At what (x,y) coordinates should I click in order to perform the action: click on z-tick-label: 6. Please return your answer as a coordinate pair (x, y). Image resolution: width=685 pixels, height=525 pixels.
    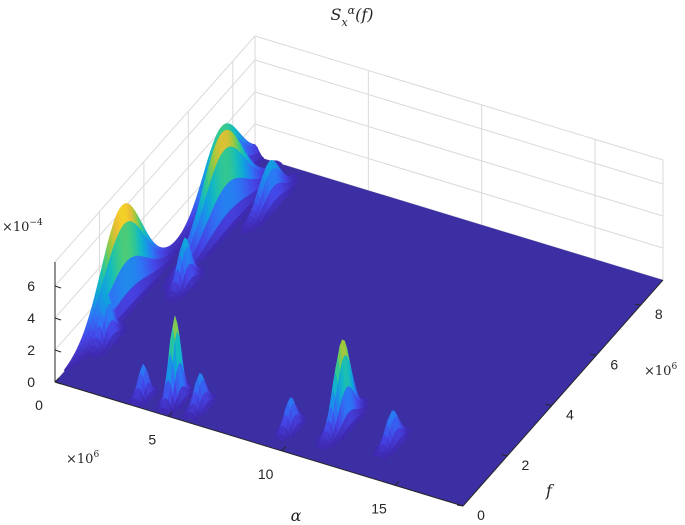
    Looking at the image, I should click on (31, 286).